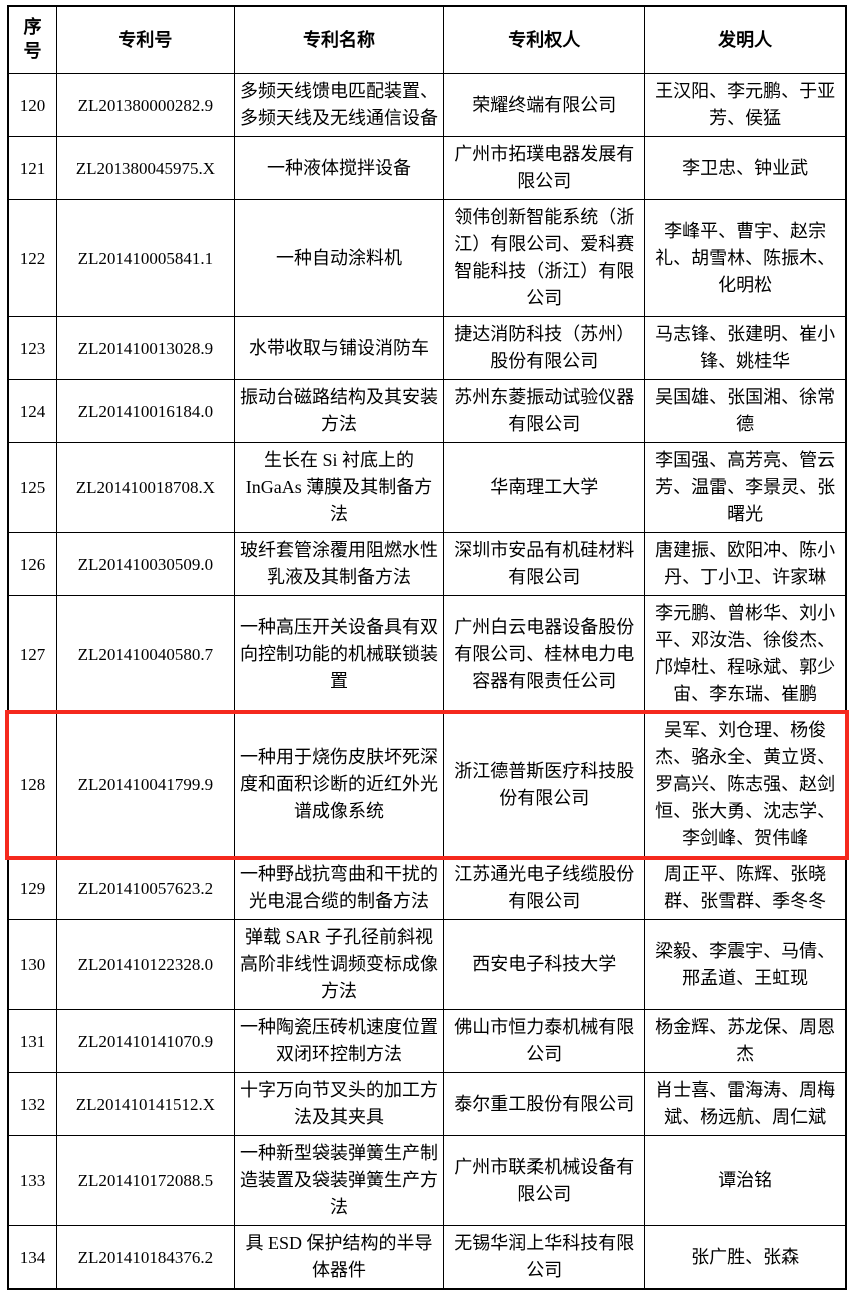 The height and width of the screenshot is (1296, 853). What do you see at coordinates (145, 487) in the screenshot?
I see `cell-patent-number: ZL201410018708.X` at bounding box center [145, 487].